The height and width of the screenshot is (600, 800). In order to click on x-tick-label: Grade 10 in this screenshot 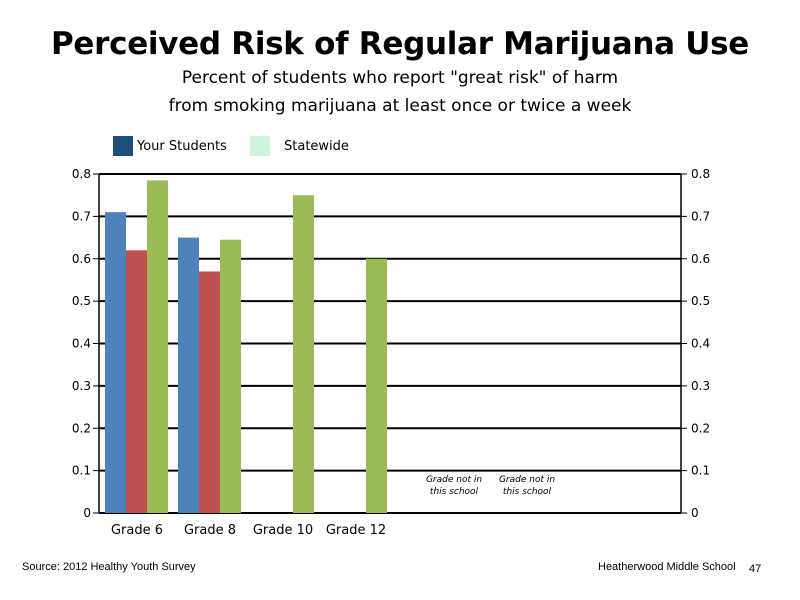, I will do `click(283, 530)`.